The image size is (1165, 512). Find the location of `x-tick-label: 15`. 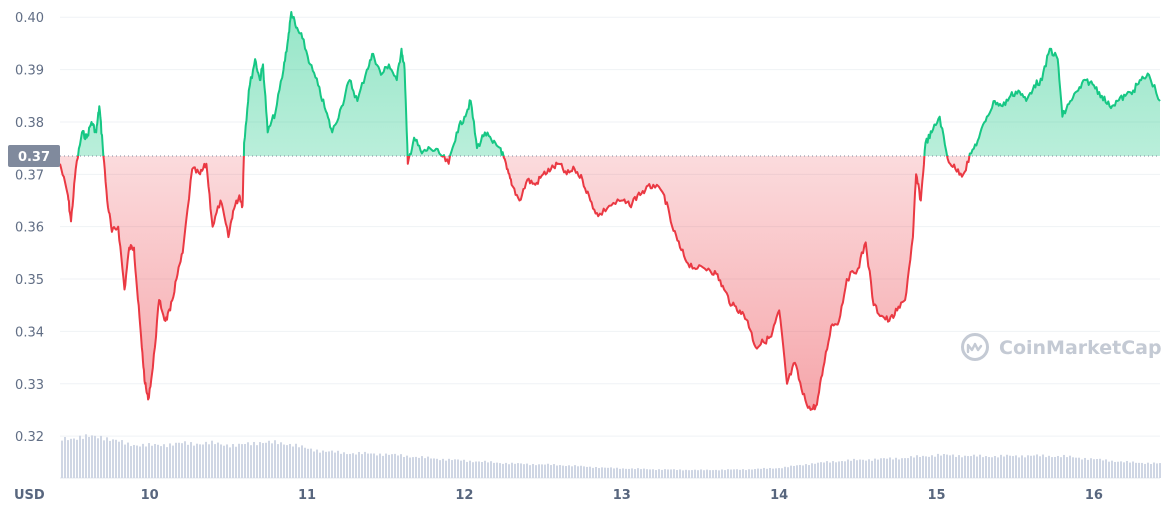

x-tick-label: 15 is located at coordinates (936, 495).